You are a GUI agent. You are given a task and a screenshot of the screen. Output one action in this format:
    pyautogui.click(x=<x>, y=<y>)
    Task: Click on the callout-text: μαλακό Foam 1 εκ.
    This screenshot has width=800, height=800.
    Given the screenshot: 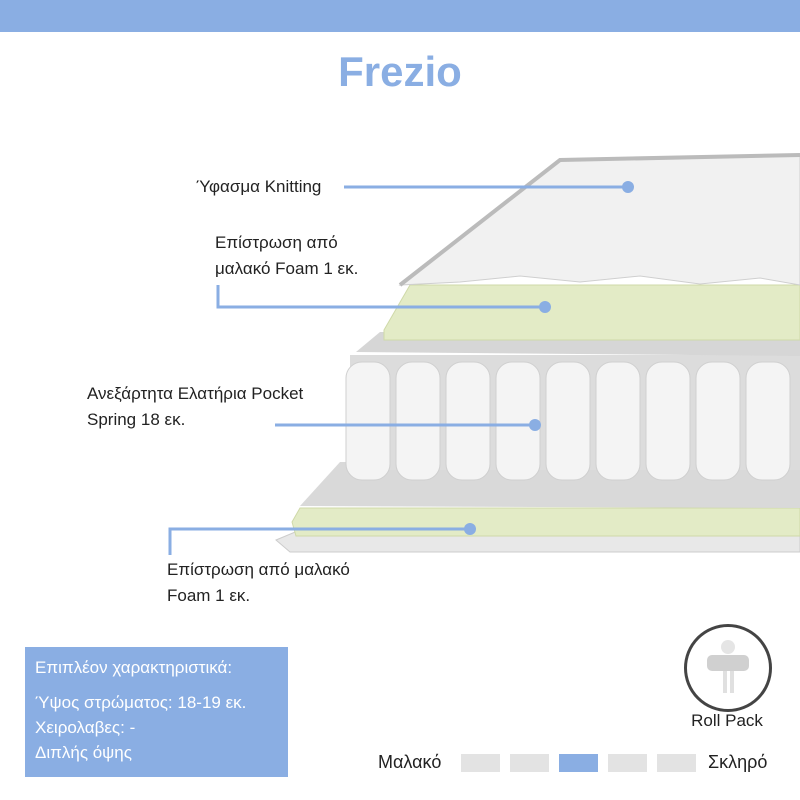 What is the action you would take?
    pyautogui.click(x=287, y=268)
    